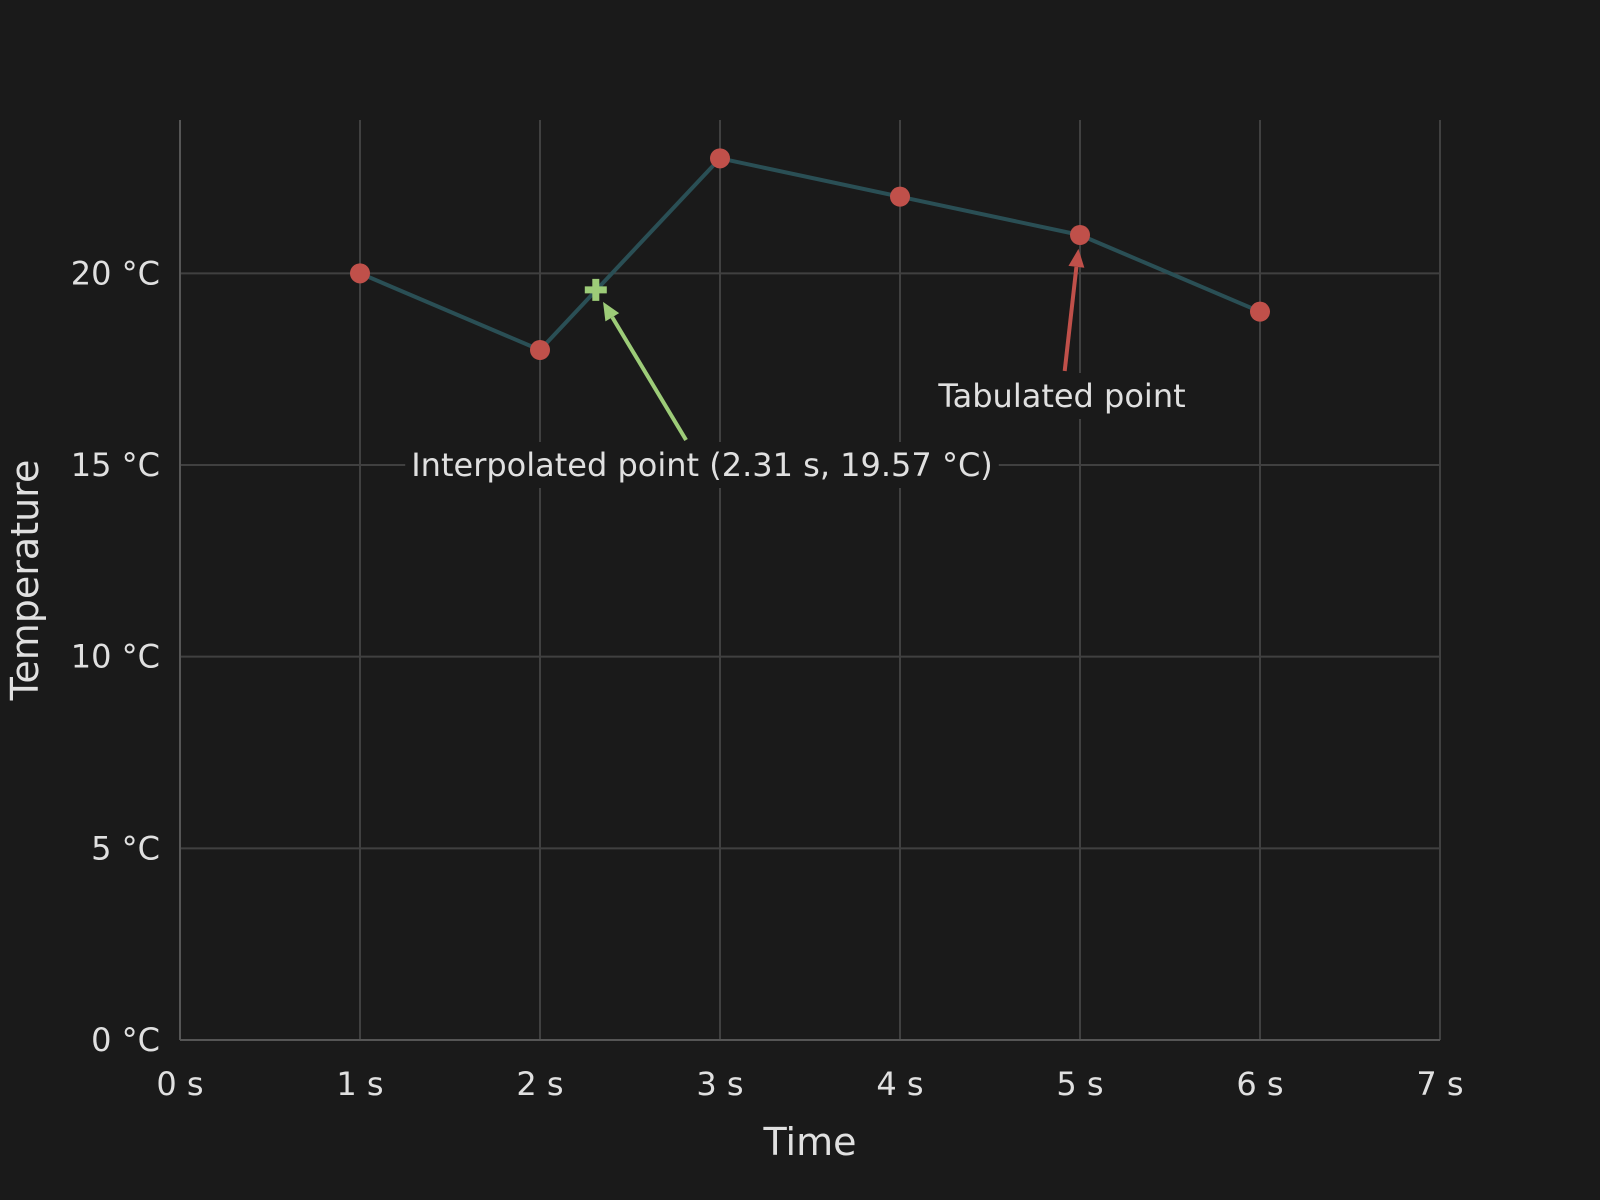  I want to click on x-tick-label: 0 s, so click(179, 1084).